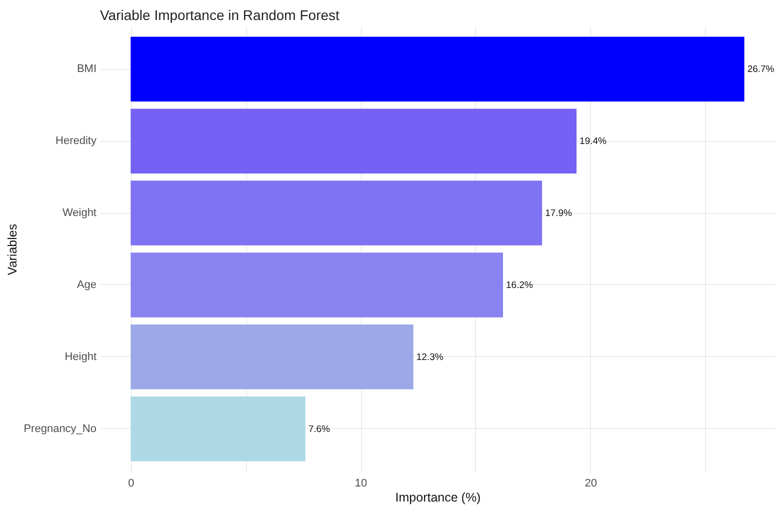 The width and height of the screenshot is (775, 506). Describe the element at coordinates (76, 141) in the screenshot. I see `y-tick-label: Heredity` at that location.